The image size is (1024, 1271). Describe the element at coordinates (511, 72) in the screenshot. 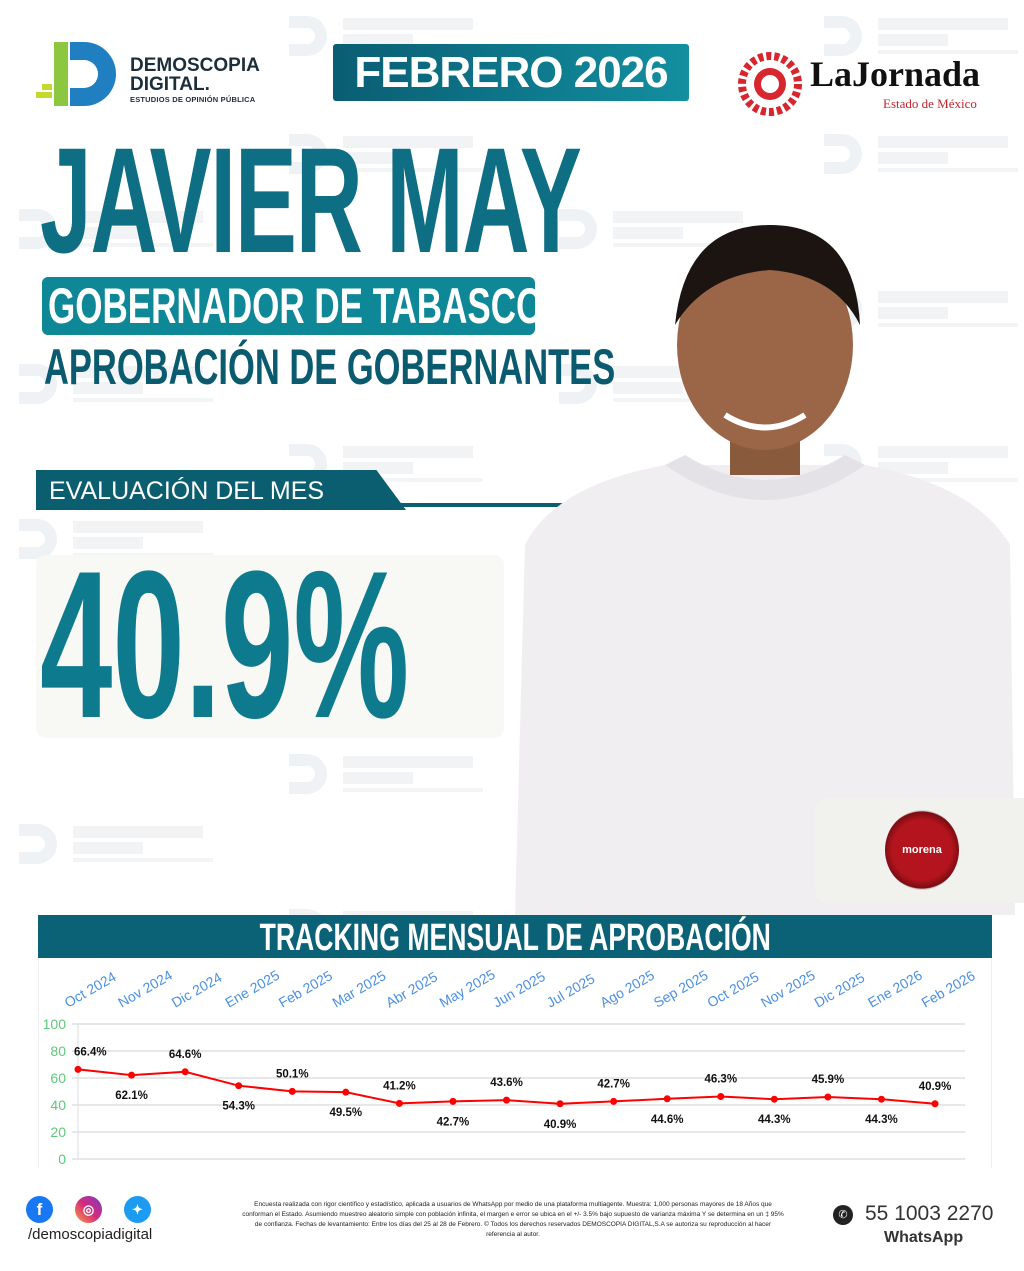

I see `date-banner: FEBRERO 2026` at that location.